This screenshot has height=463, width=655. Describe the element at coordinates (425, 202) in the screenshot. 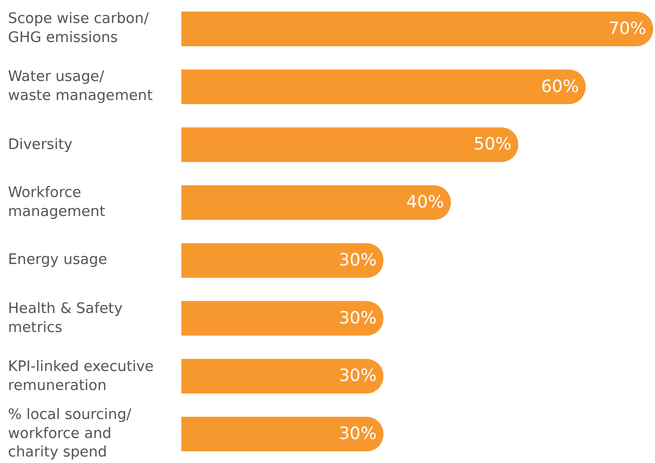

I see `data-label: 40%` at that location.